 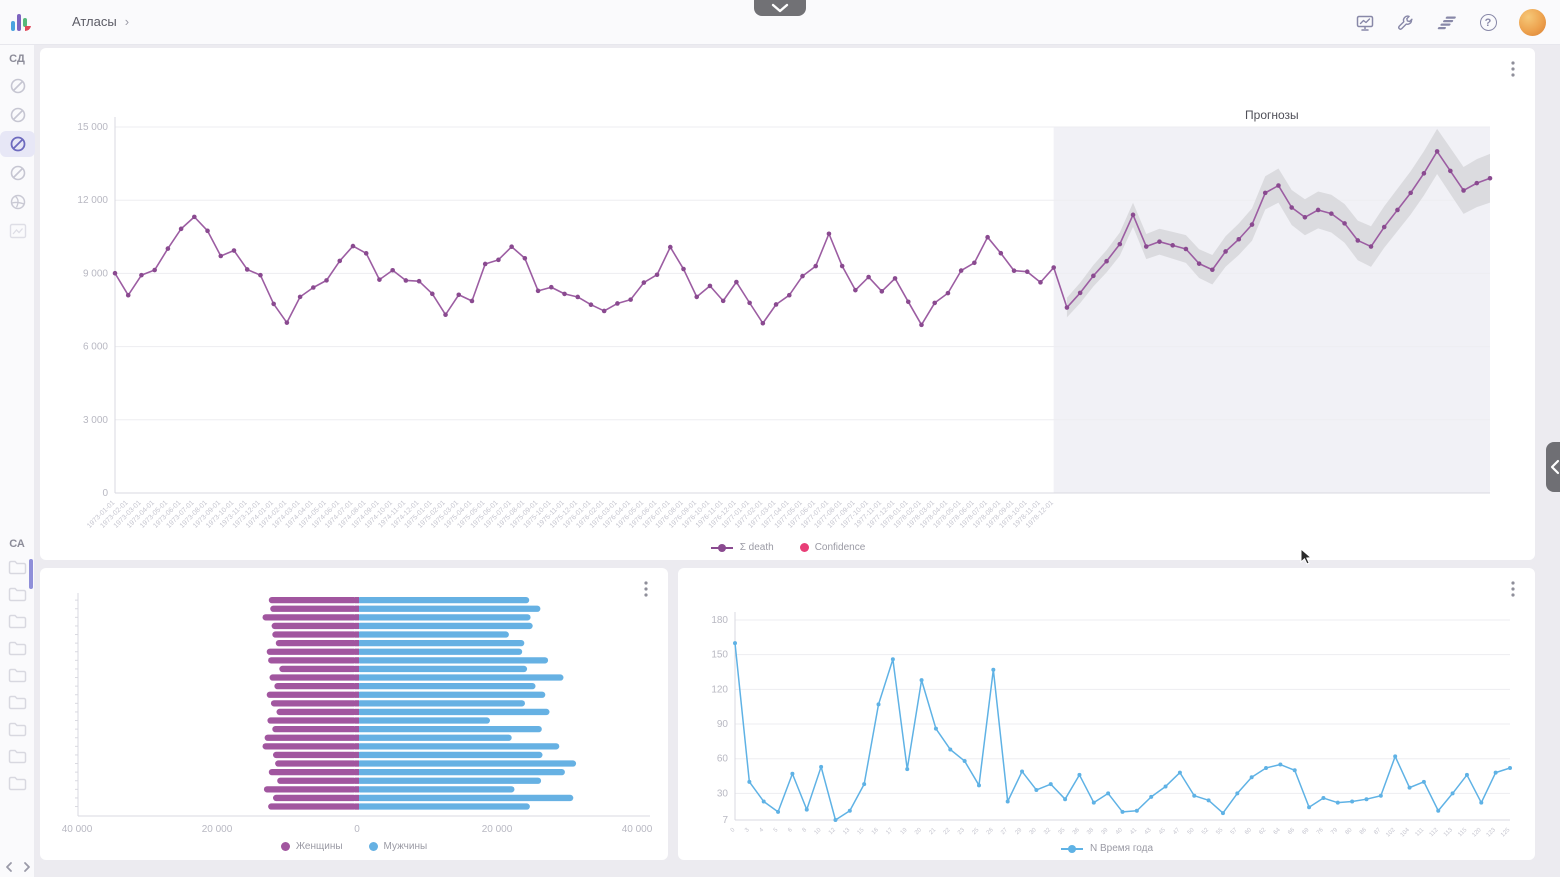 I want to click on svg-text: 104, so click(x=1406, y=833).